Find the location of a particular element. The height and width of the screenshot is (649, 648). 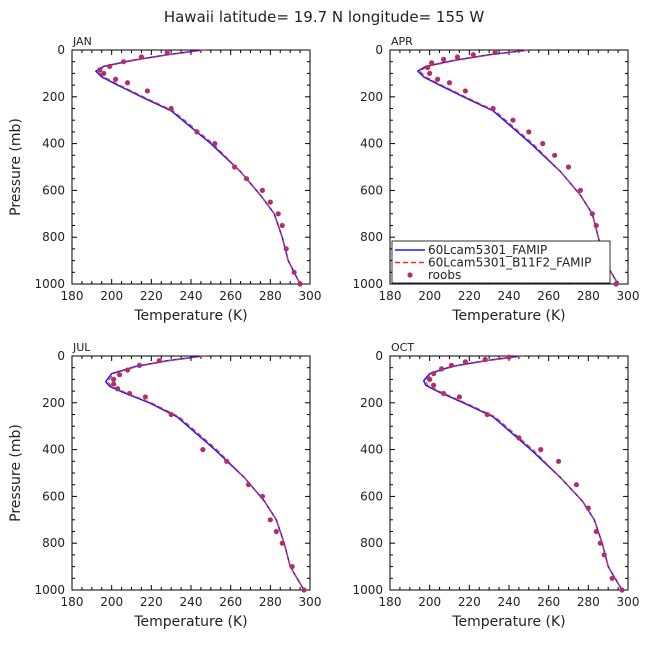

legend-box is located at coordinates (501, 262).